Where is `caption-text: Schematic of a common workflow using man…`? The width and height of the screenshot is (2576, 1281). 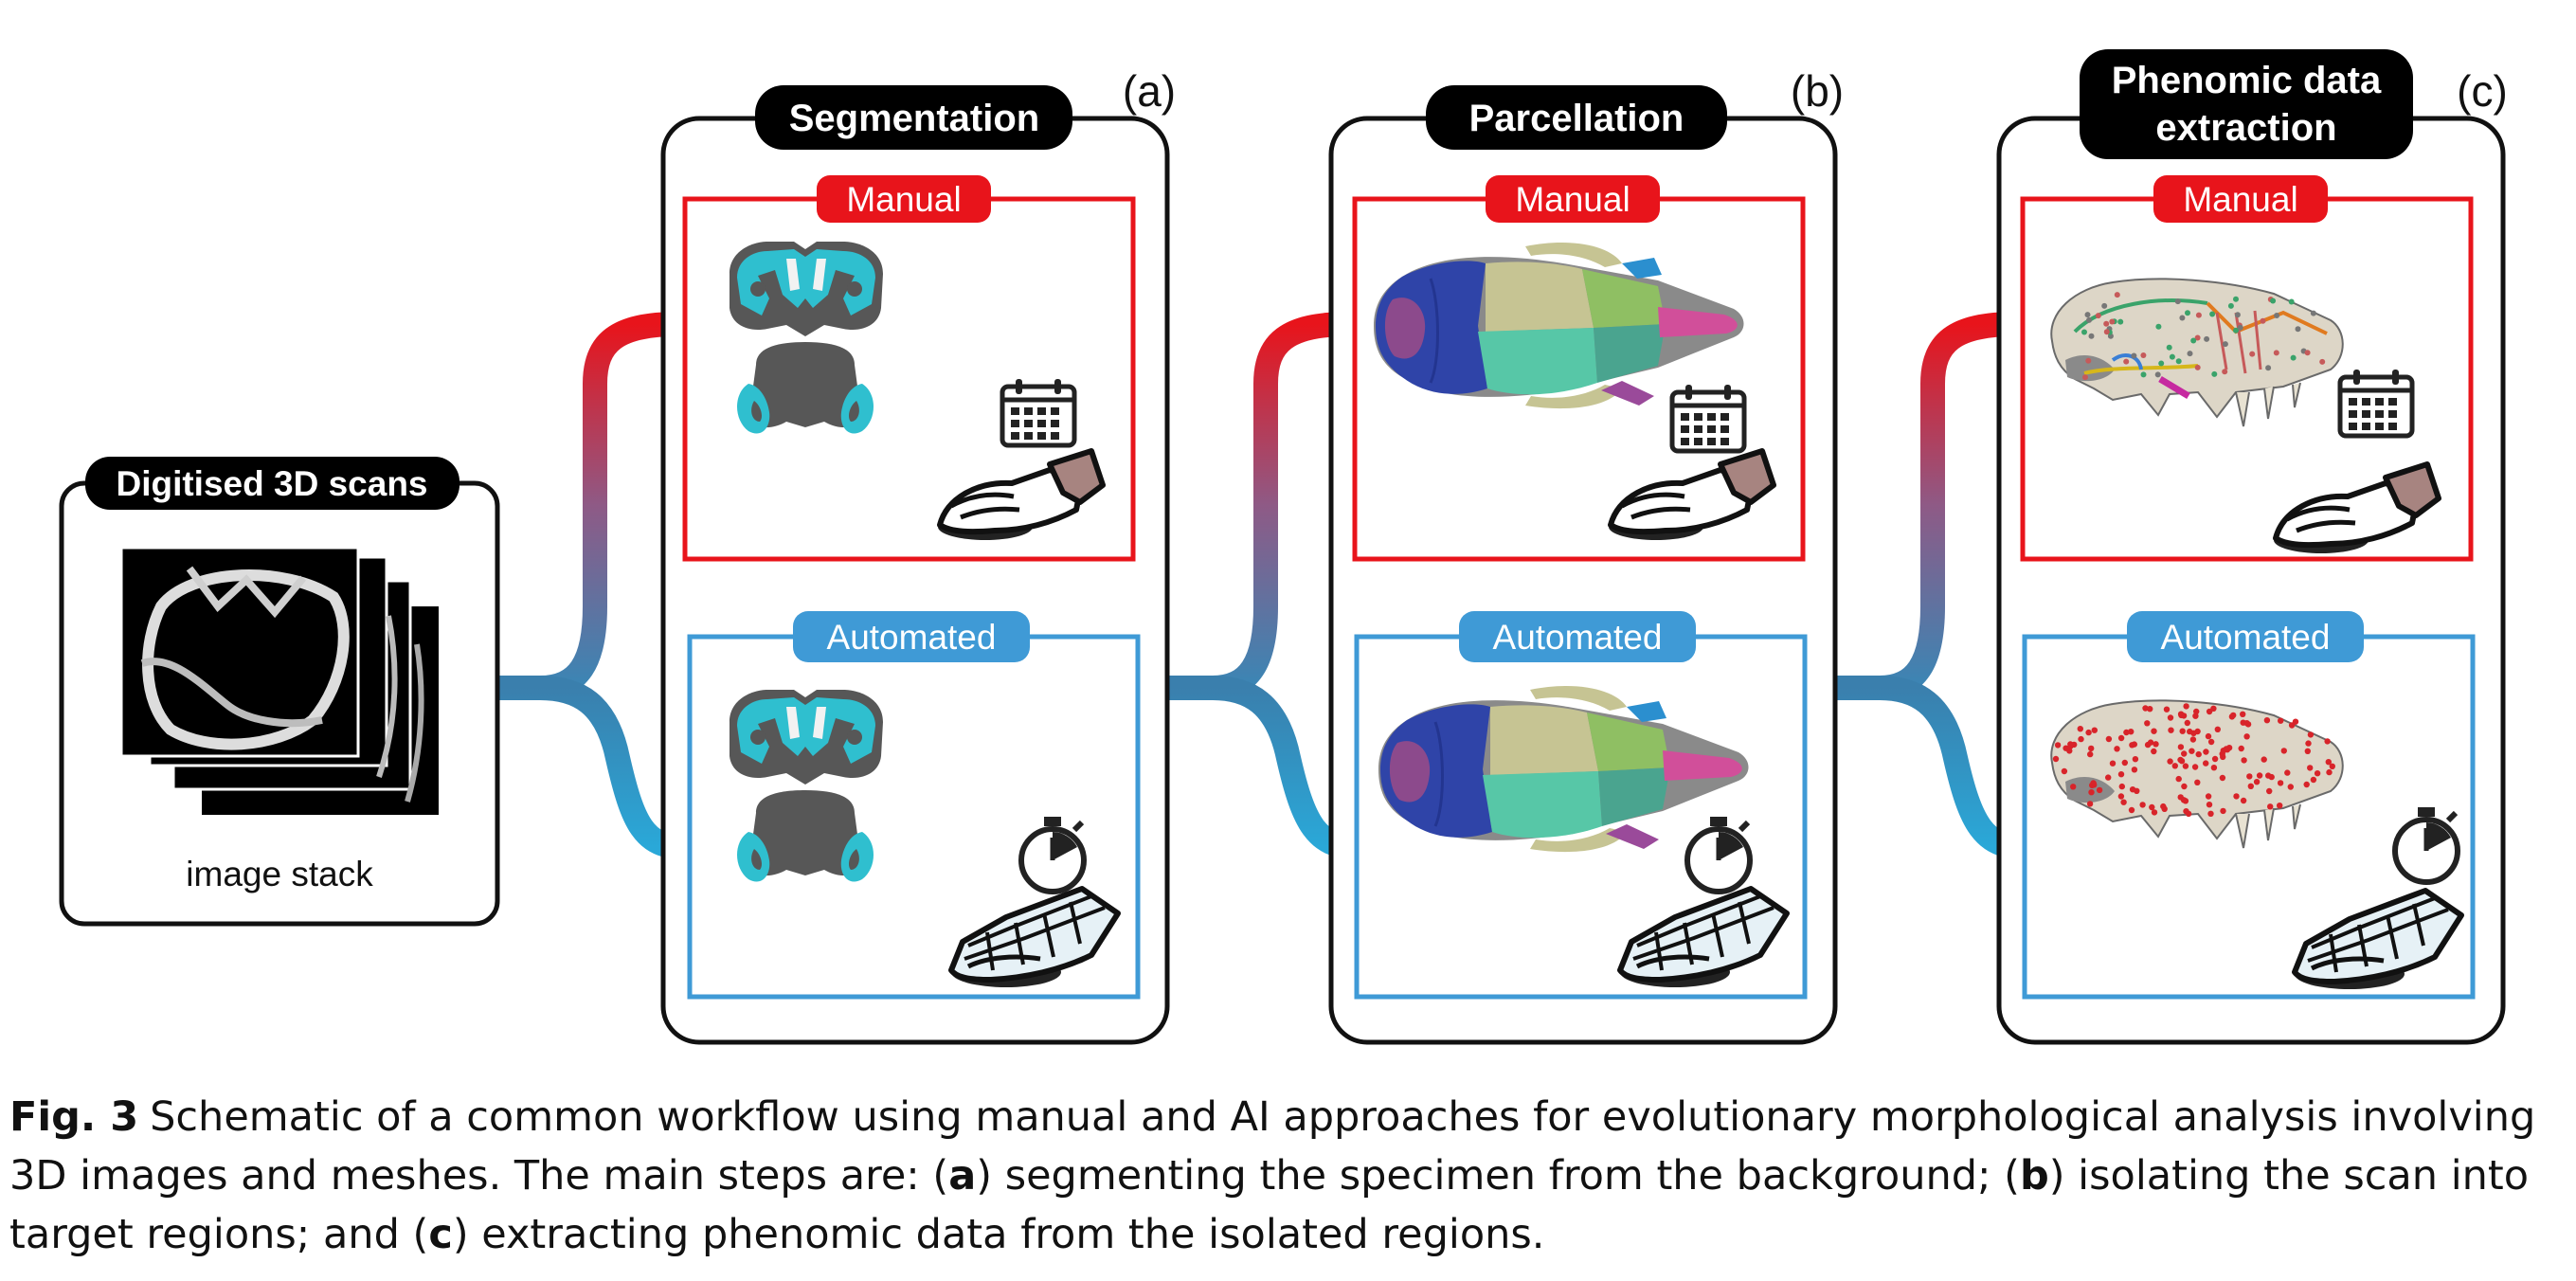 caption-text: Schematic of a common workflow using man… is located at coordinates (1272, 1146).